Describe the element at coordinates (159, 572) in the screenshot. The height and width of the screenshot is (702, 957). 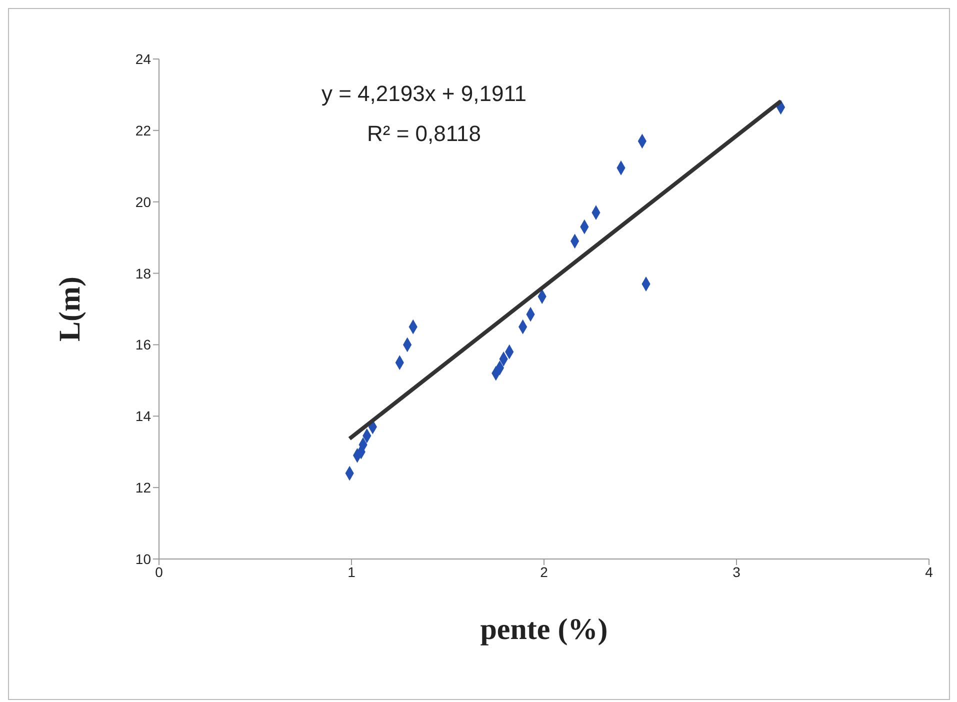
I see `x-tick-label: 0` at that location.